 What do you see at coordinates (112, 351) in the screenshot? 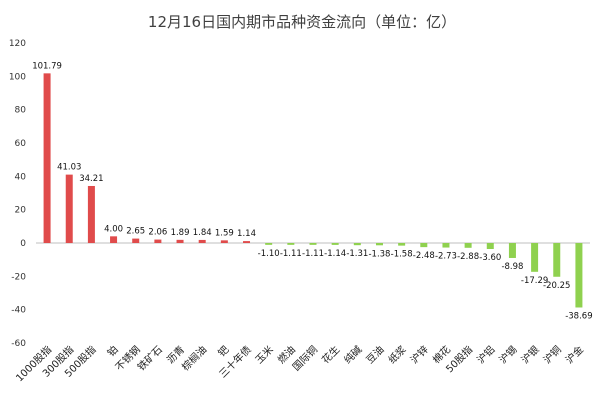
I see `x-tick-label: 铂` at bounding box center [112, 351].